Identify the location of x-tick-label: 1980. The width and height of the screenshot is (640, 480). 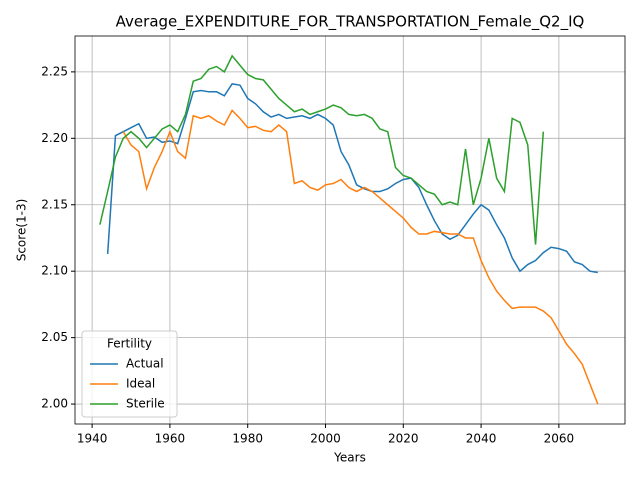
(247, 439).